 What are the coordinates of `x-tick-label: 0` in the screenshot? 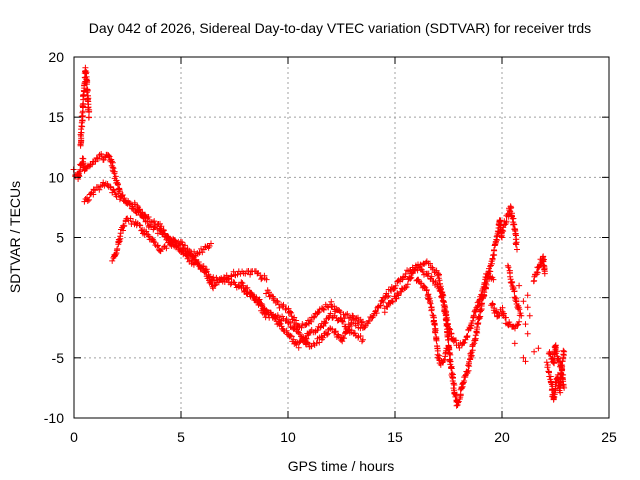 It's located at (74, 437).